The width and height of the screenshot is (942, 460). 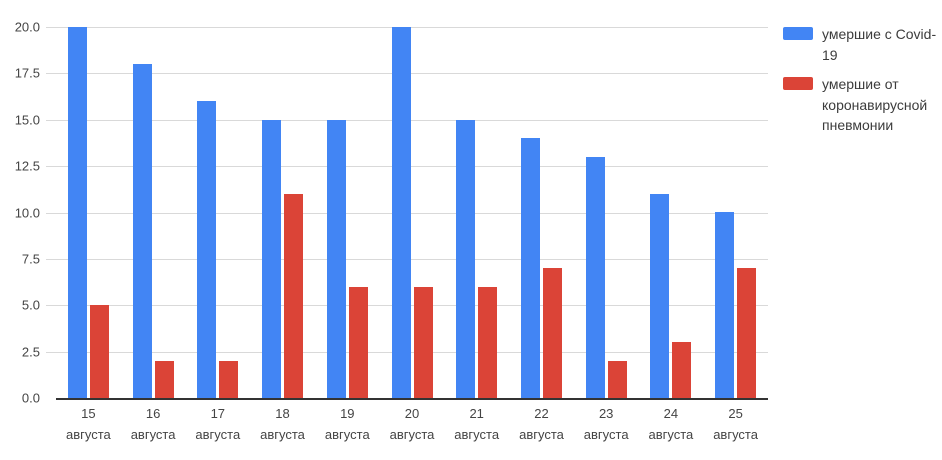 What do you see at coordinates (671, 424) in the screenshot?
I see `x-tick-label: 24 августа` at bounding box center [671, 424].